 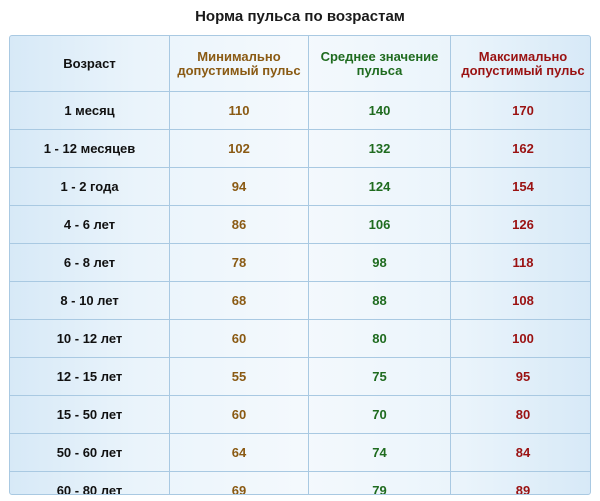 I want to click on header-avg-pulse: Среднее значение пульса, so click(x=379, y=64).